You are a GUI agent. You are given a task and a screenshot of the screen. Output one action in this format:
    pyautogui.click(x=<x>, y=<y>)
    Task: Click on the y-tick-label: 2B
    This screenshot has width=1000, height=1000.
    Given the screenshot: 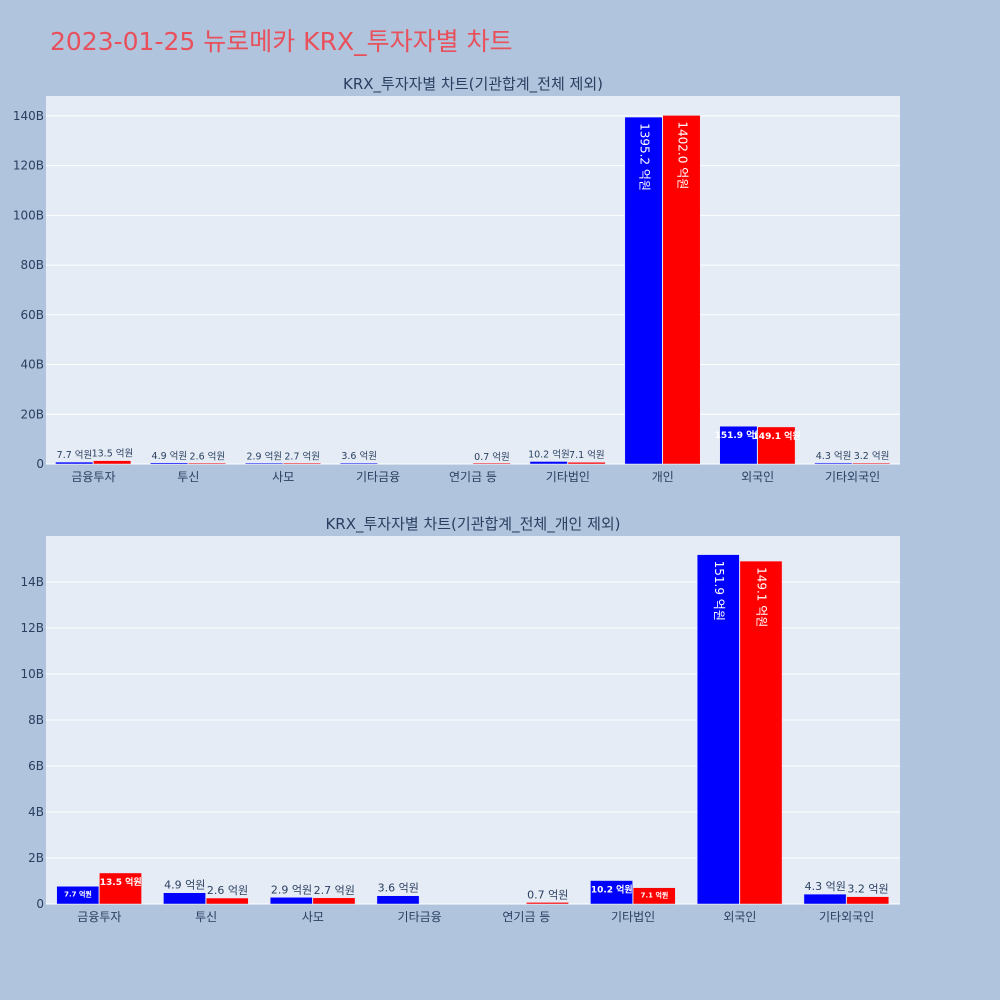 What is the action you would take?
    pyautogui.click(x=36, y=858)
    